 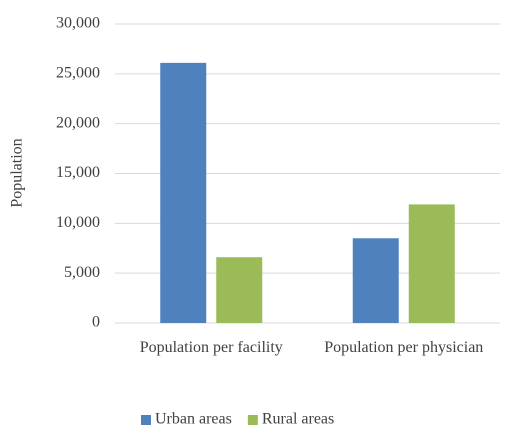 I want to click on legend-label: Urban areas, so click(x=193, y=419).